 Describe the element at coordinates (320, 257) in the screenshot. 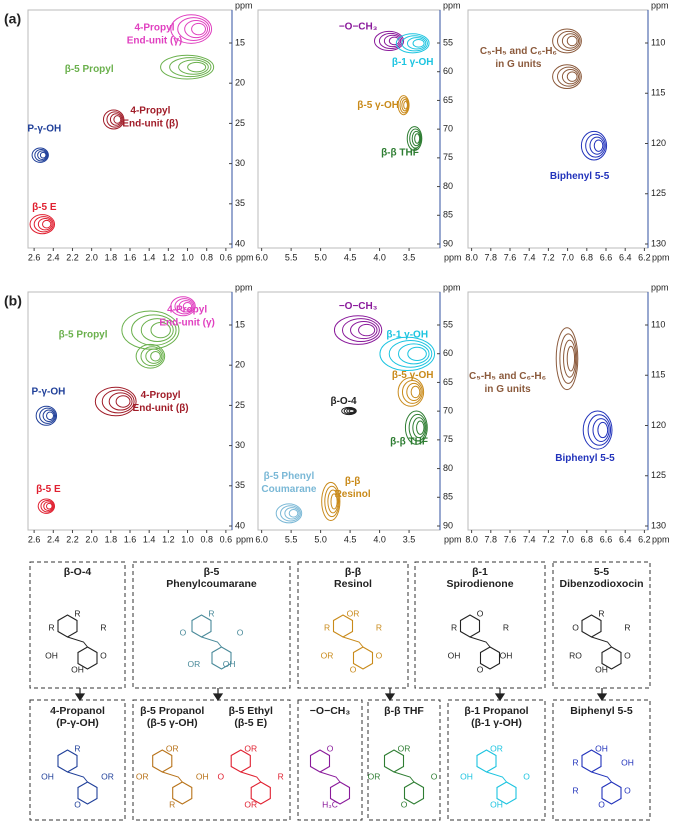

I see `x-tick-label: 5.0` at that location.